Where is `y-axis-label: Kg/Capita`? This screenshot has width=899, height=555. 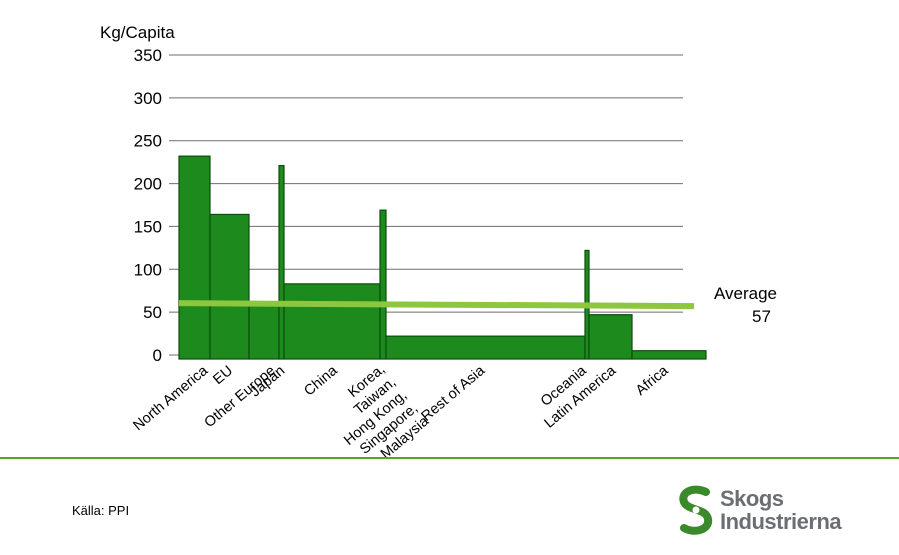
y-axis-label: Kg/Capita is located at coordinates (137, 32).